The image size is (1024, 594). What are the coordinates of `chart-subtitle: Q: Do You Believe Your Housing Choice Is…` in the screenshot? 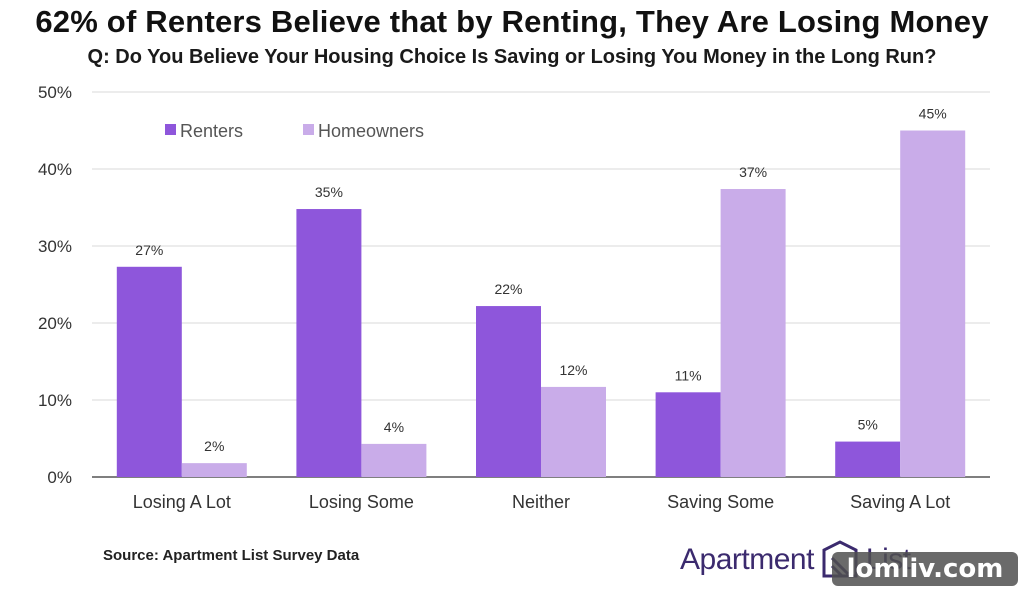 It's located at (512, 57).